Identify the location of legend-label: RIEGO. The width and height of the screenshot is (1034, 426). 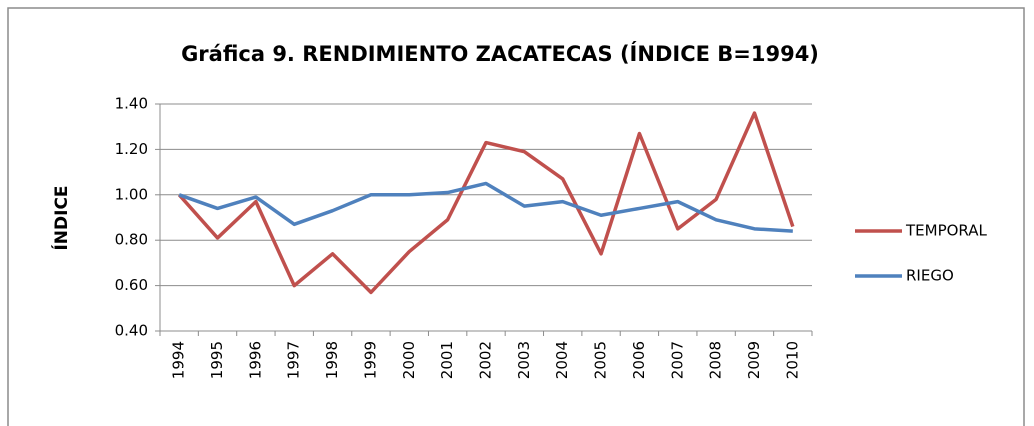
(930, 276).